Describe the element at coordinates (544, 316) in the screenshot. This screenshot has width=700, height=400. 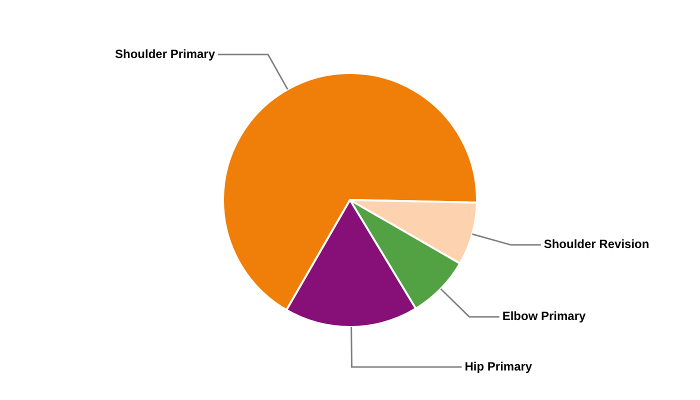
I see `slice-label: Elbow Primary` at that location.